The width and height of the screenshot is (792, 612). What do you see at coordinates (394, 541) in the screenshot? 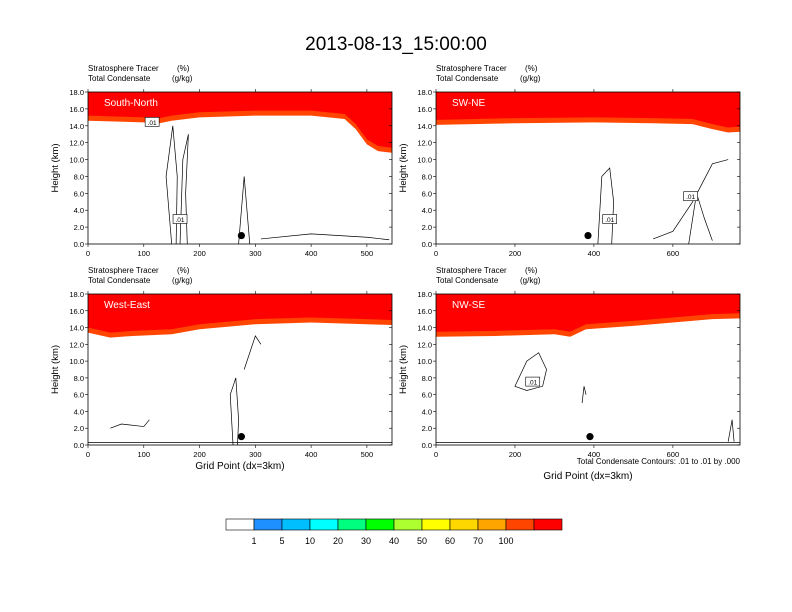
I see `colorbar-label: 40` at bounding box center [394, 541].